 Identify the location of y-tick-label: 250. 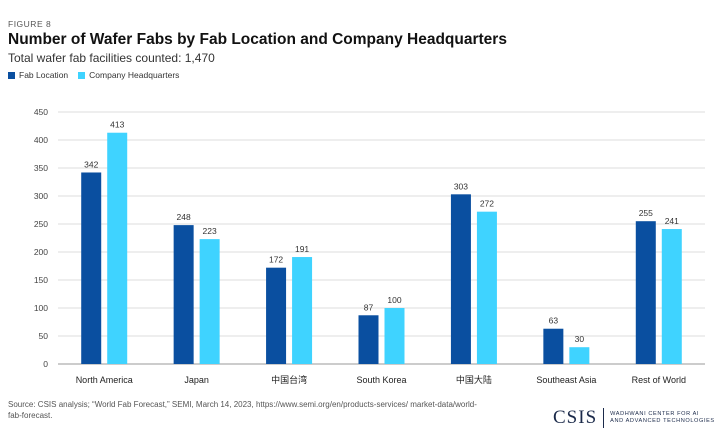
(41, 224).